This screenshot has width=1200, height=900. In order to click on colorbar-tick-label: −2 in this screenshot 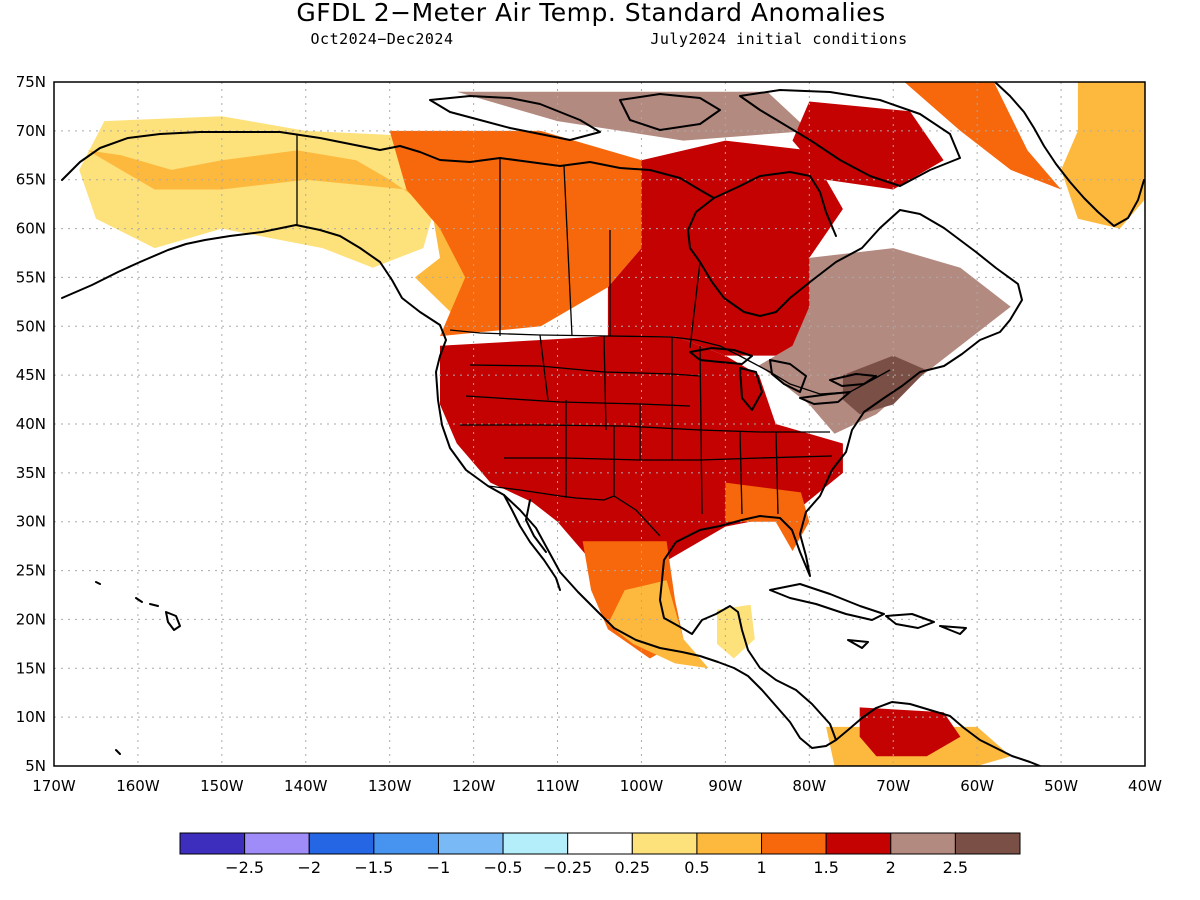, I will do `click(309, 867)`.